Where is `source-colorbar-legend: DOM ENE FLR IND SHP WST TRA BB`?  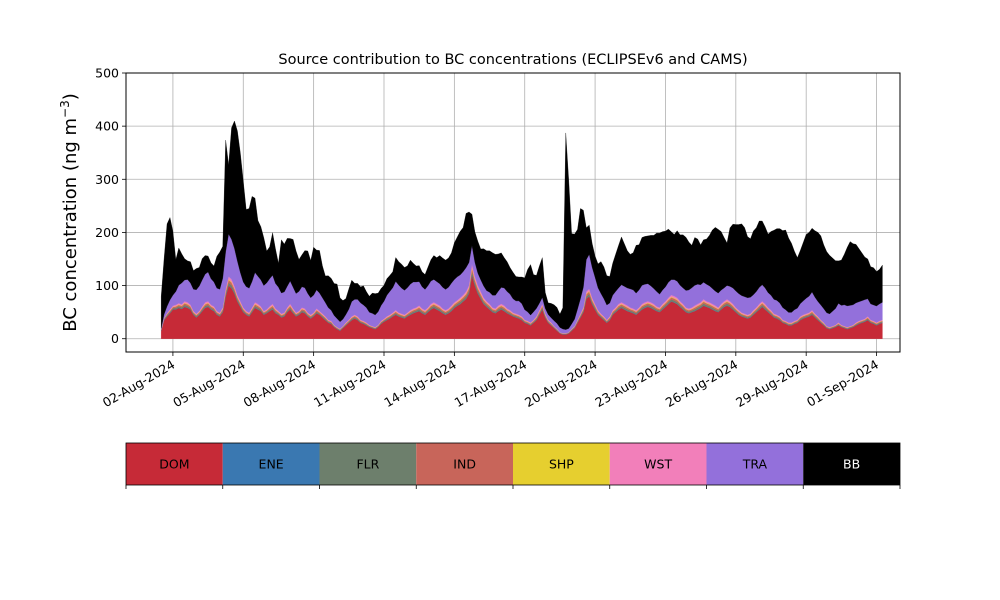
source-colorbar-legend: DOM ENE FLR IND SHP WST TRA BB is located at coordinates (513, 465).